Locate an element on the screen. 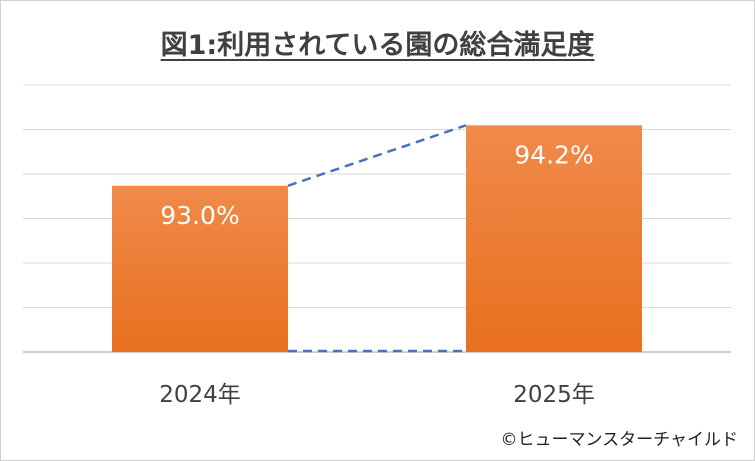 The height and width of the screenshot is (461, 755). connector-line-top is located at coordinates (377, 155).